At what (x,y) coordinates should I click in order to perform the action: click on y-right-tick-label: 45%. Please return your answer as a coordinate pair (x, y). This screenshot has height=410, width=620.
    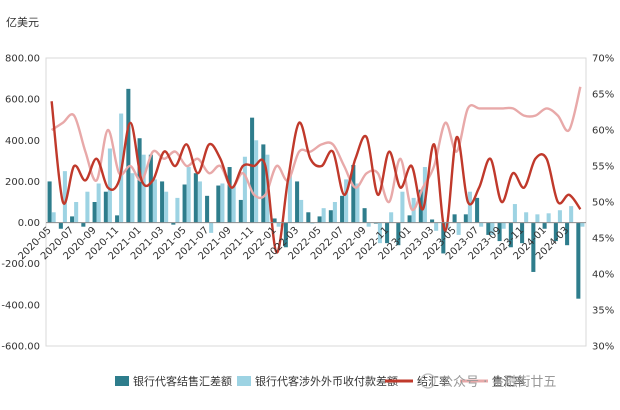
    Looking at the image, I should click on (603, 239).